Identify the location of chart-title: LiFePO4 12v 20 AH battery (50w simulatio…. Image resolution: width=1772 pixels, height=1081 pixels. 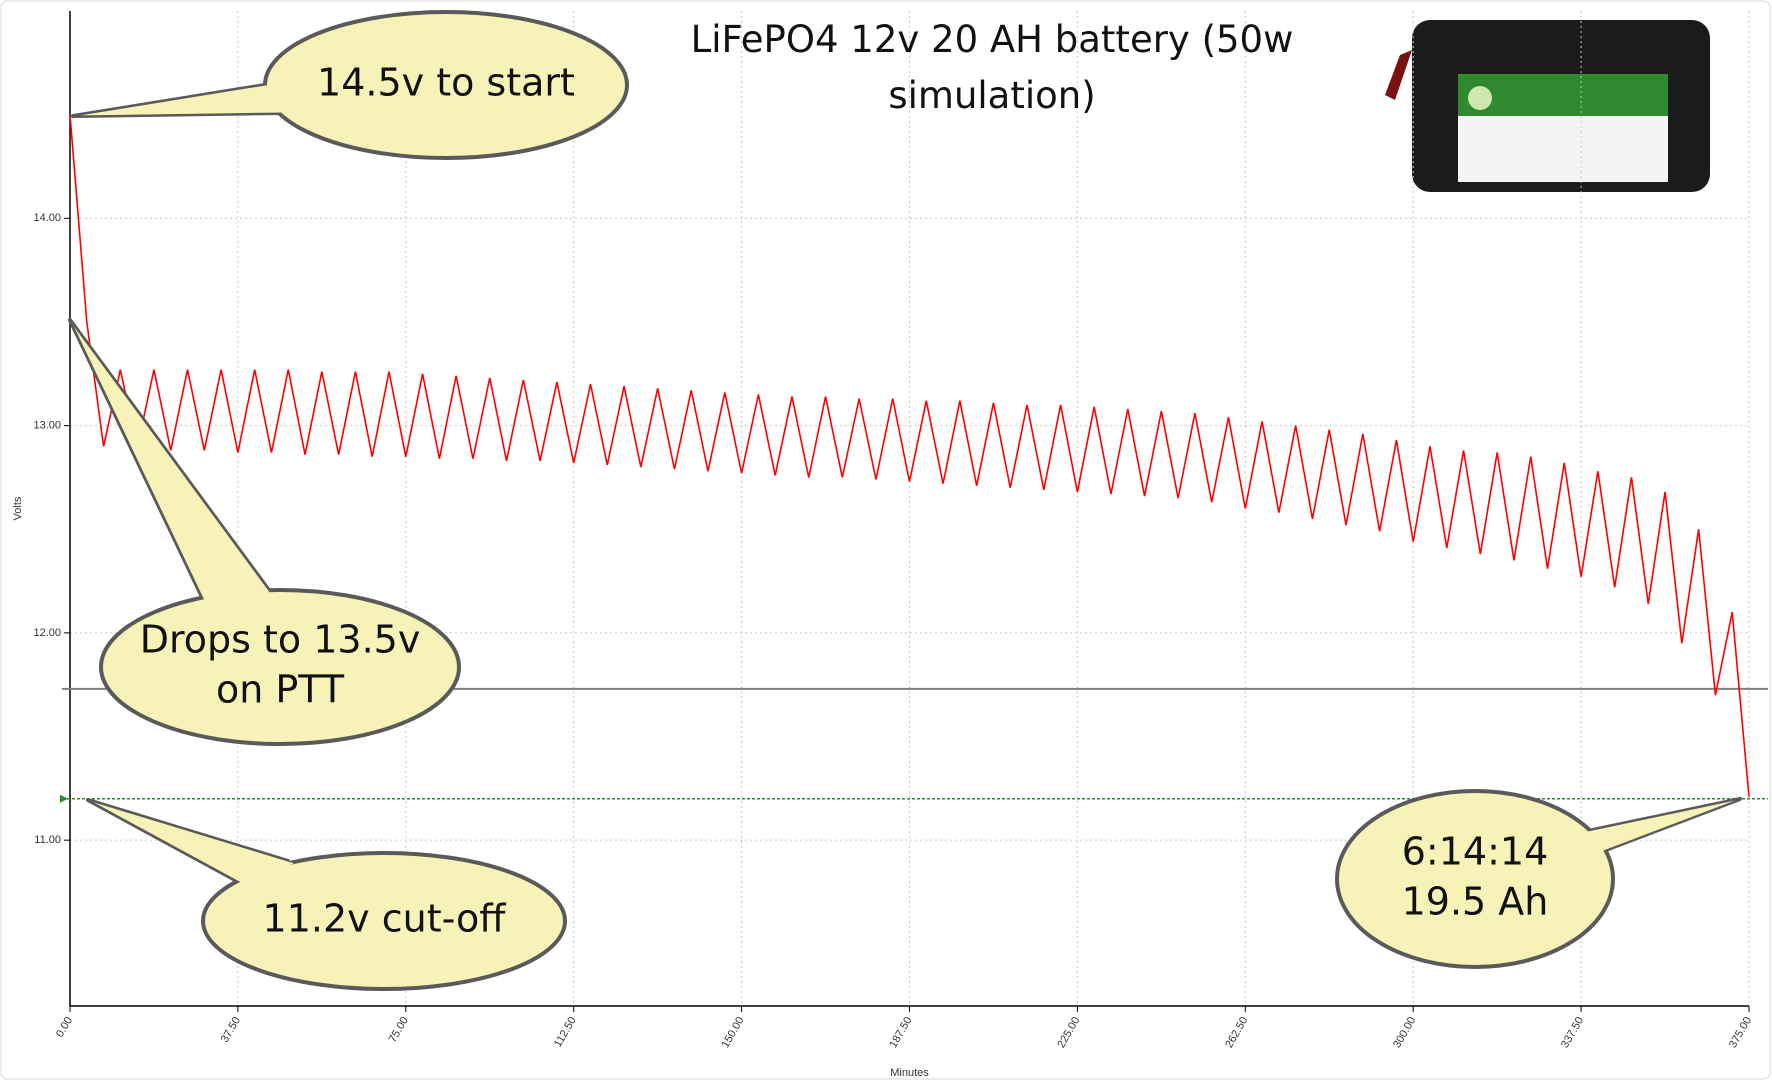
(992, 67).